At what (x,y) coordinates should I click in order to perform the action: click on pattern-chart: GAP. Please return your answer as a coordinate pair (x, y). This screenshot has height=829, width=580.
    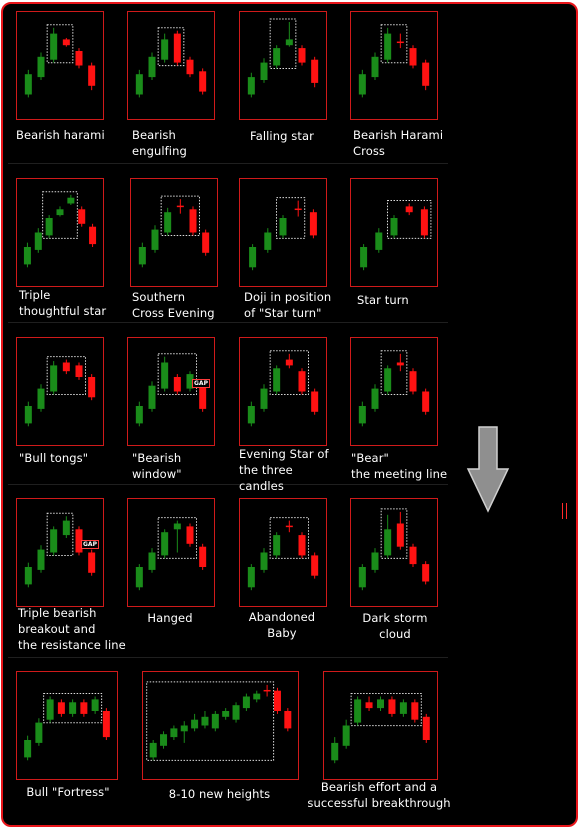
    Looking at the image, I should click on (171, 391).